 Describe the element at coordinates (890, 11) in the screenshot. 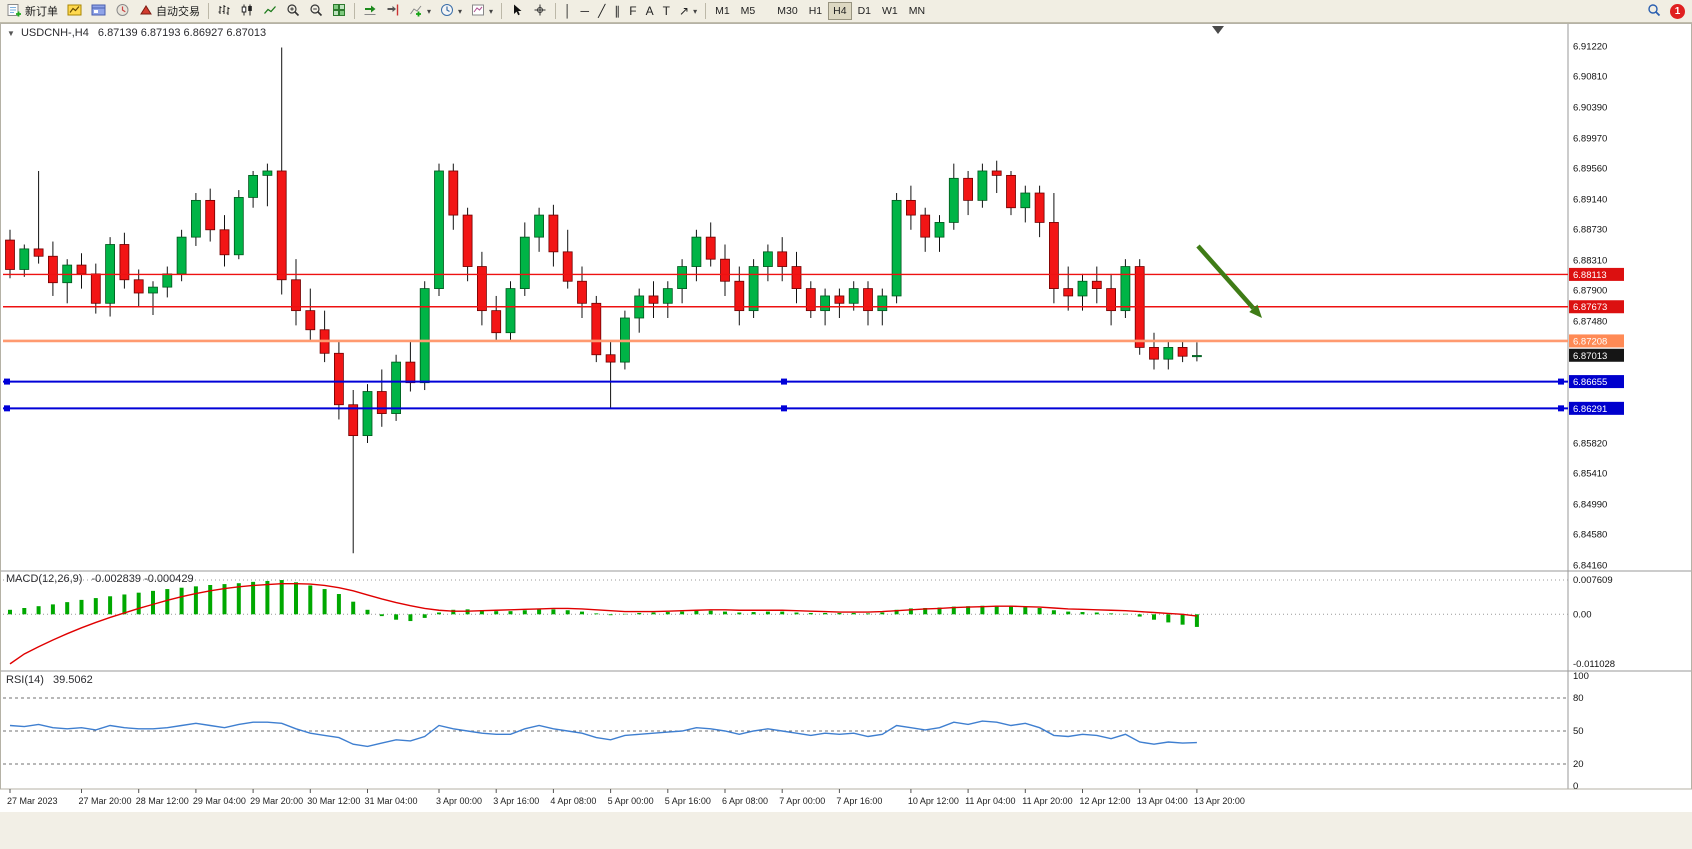

I see `timeframe-w1-button: W1` at that location.